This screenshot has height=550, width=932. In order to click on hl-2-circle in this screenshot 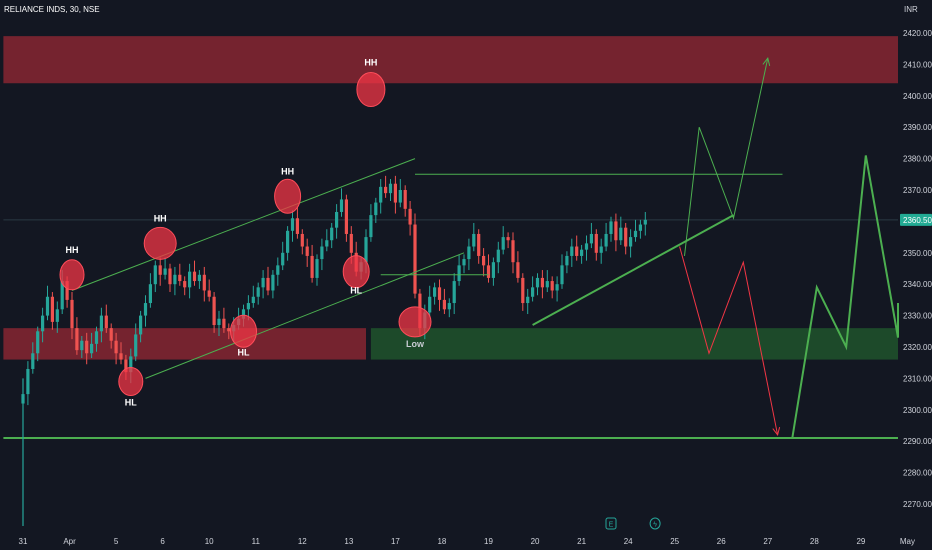, I will do `click(243, 331)`.